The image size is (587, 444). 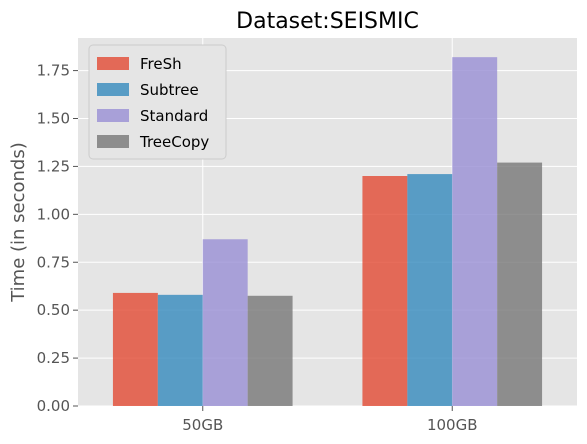 I want to click on y-tick-label: 1.00, so click(x=53, y=214).